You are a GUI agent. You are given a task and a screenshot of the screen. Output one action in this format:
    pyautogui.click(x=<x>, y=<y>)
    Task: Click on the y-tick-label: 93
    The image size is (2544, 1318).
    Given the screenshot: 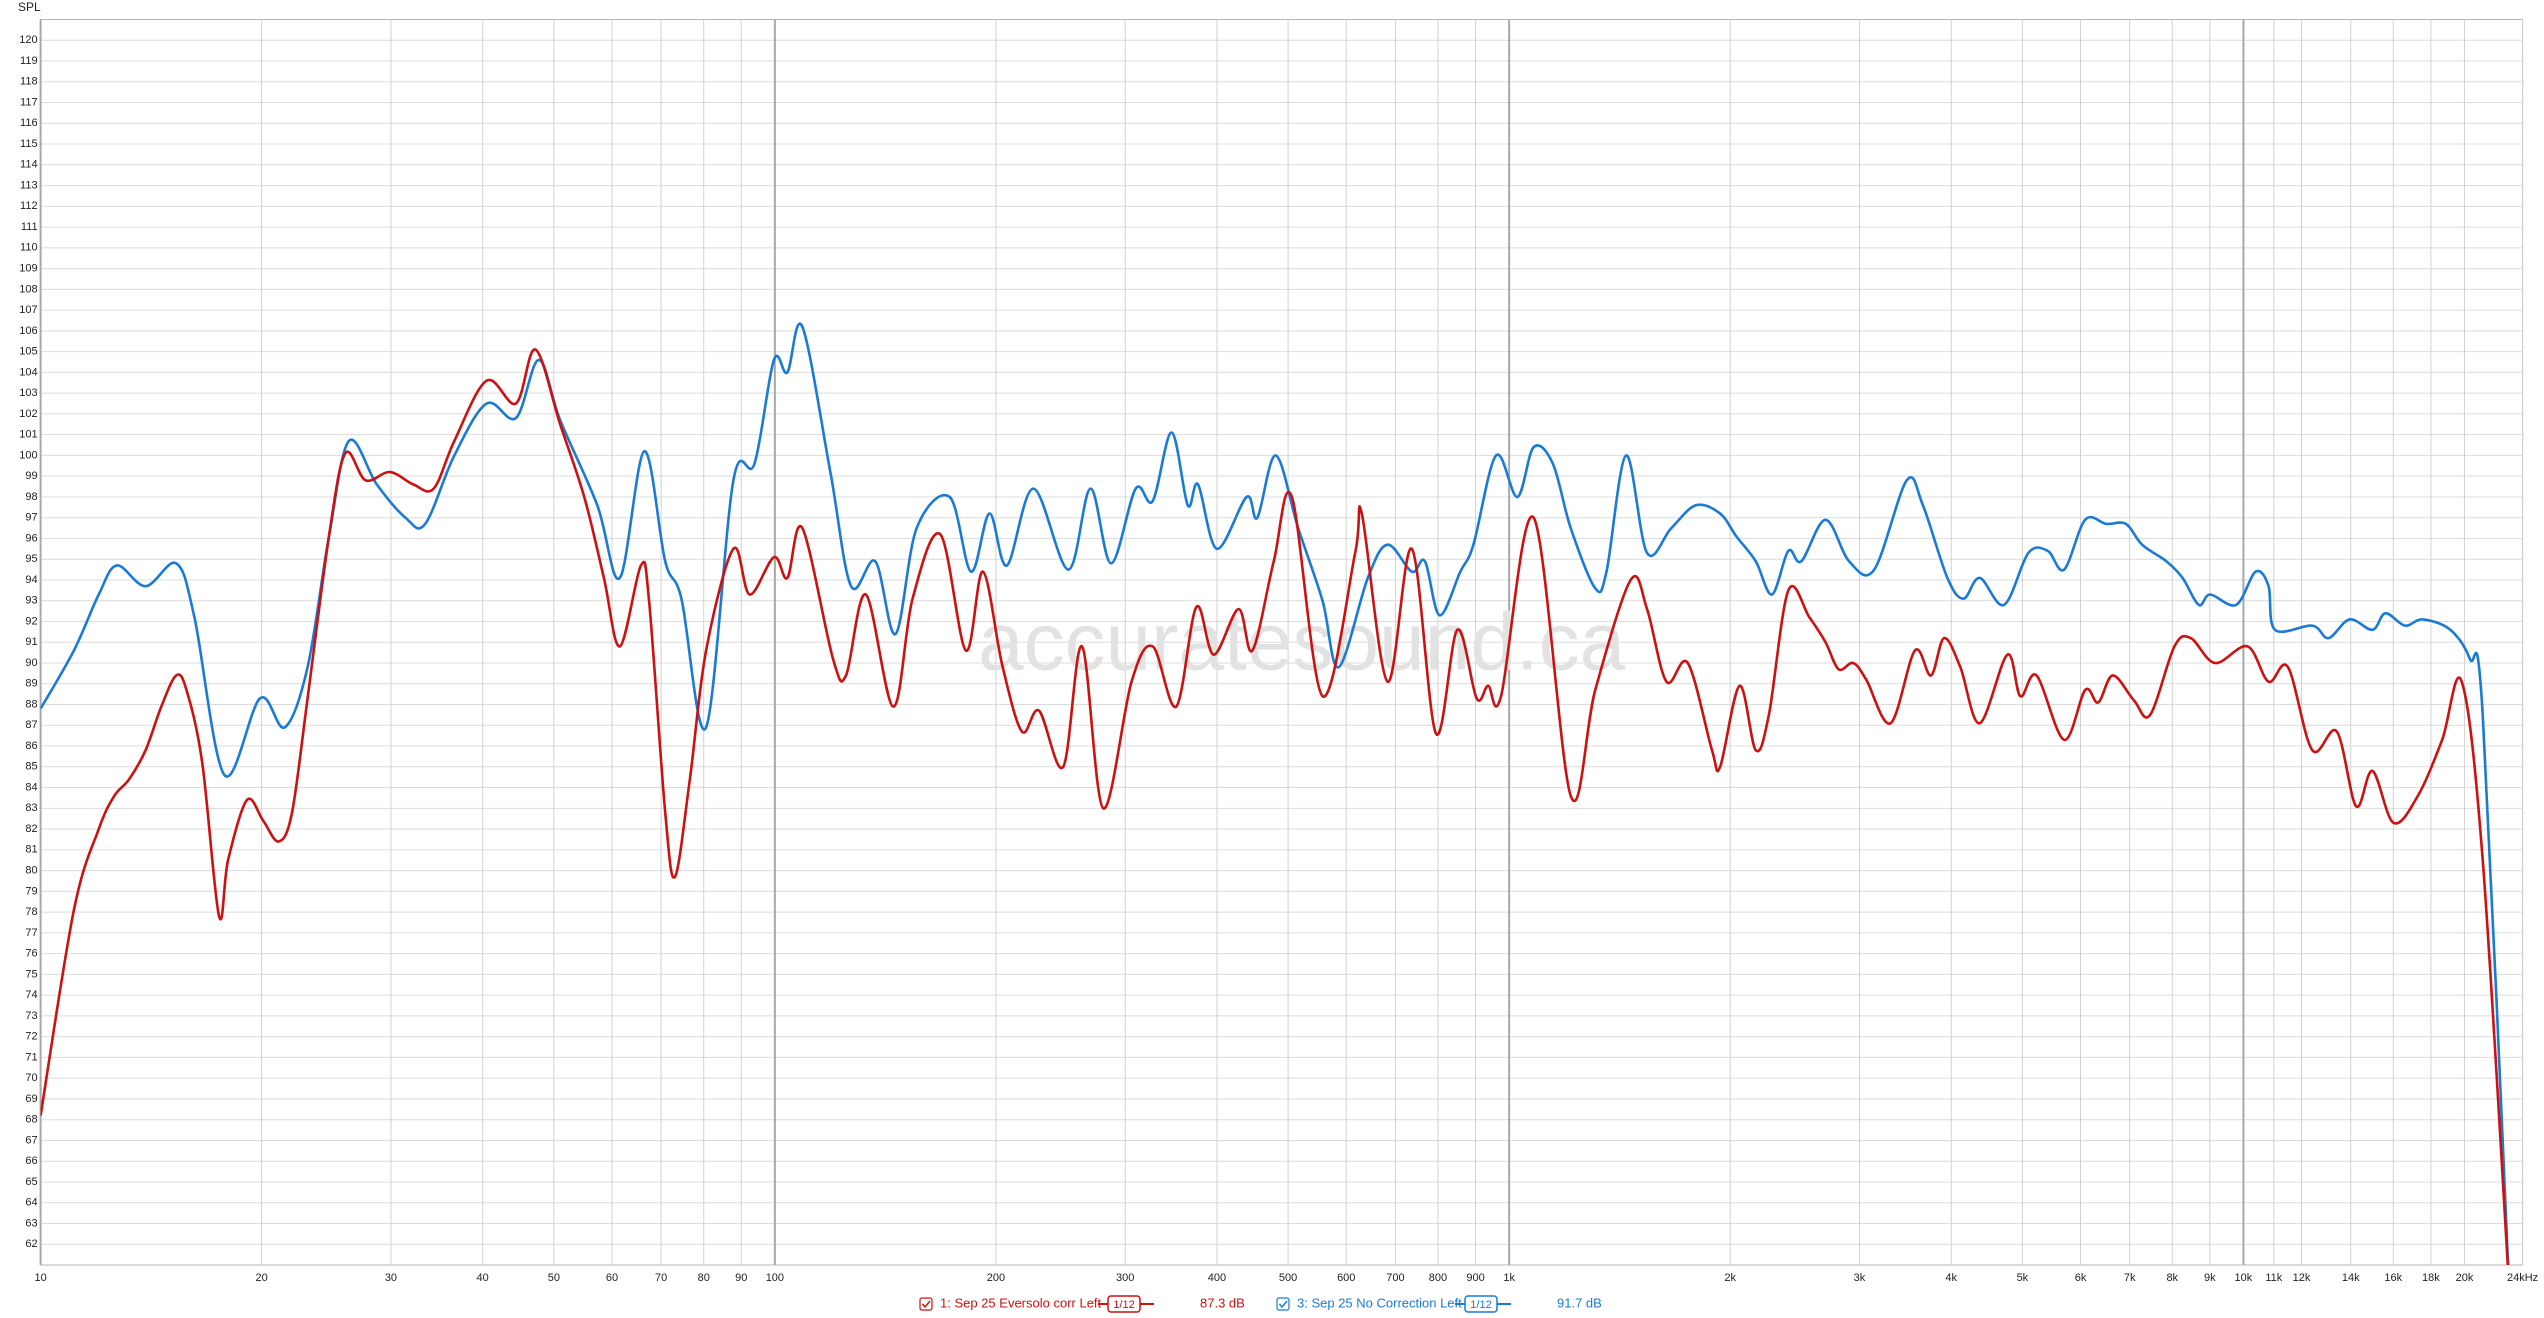 What is the action you would take?
    pyautogui.click(x=31, y=601)
    